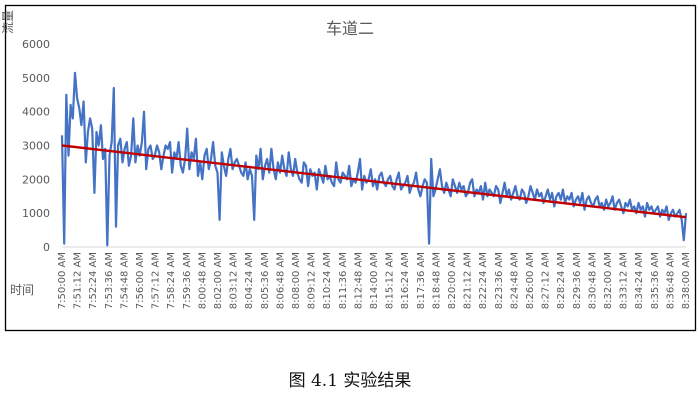  What do you see at coordinates (140, 280) in the screenshot?
I see `x-tick-label: 7:56:00 AM` at bounding box center [140, 280].